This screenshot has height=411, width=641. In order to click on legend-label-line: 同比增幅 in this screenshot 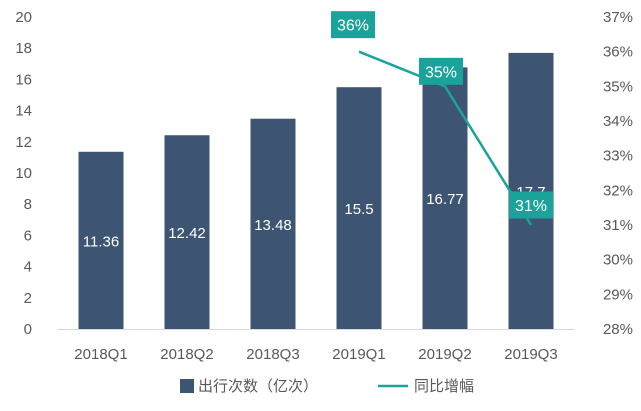, I will do `click(444, 386)`.